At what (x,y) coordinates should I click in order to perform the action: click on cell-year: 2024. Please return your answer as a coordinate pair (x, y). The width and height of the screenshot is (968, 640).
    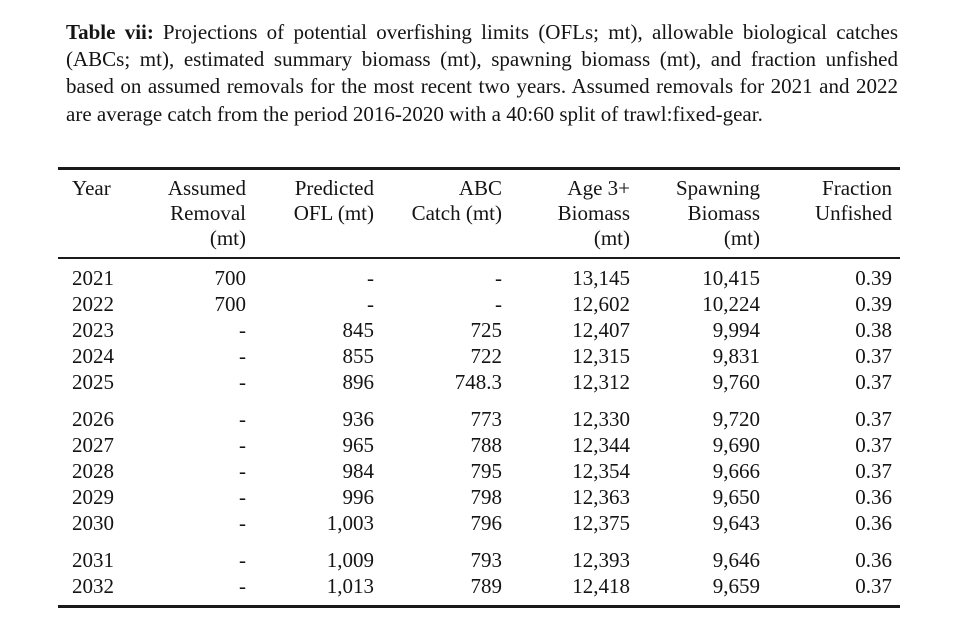
    Looking at the image, I should click on (93, 356).